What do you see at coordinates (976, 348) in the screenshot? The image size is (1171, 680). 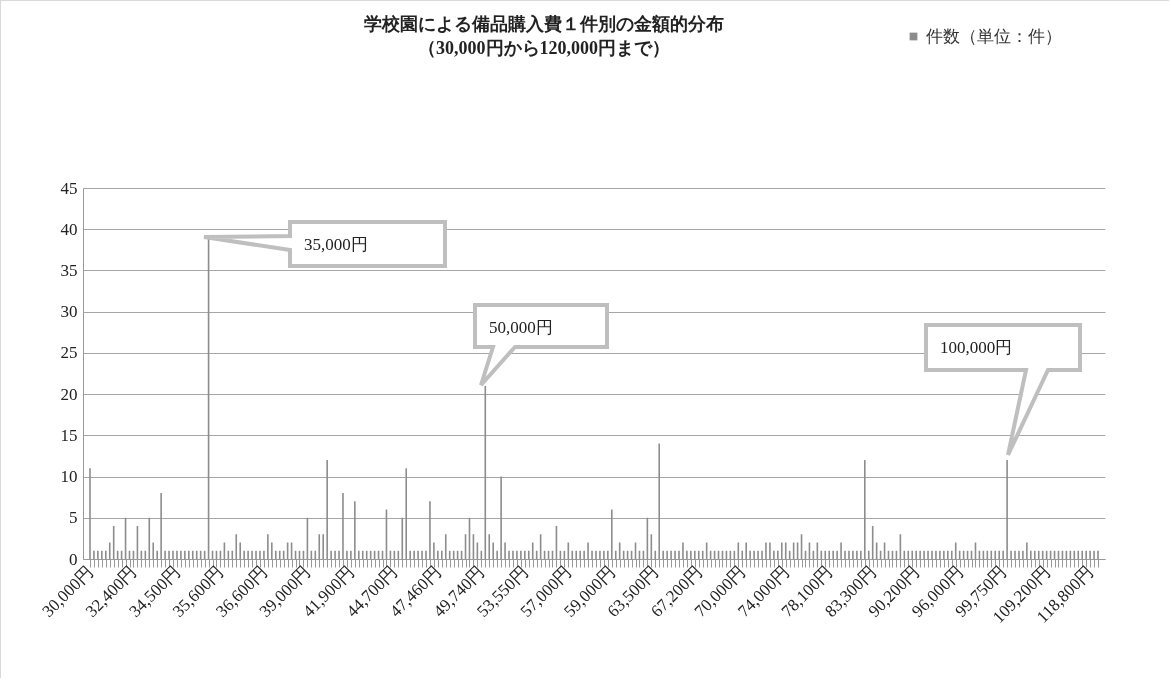 I see `annotation: 100,000円` at bounding box center [976, 348].